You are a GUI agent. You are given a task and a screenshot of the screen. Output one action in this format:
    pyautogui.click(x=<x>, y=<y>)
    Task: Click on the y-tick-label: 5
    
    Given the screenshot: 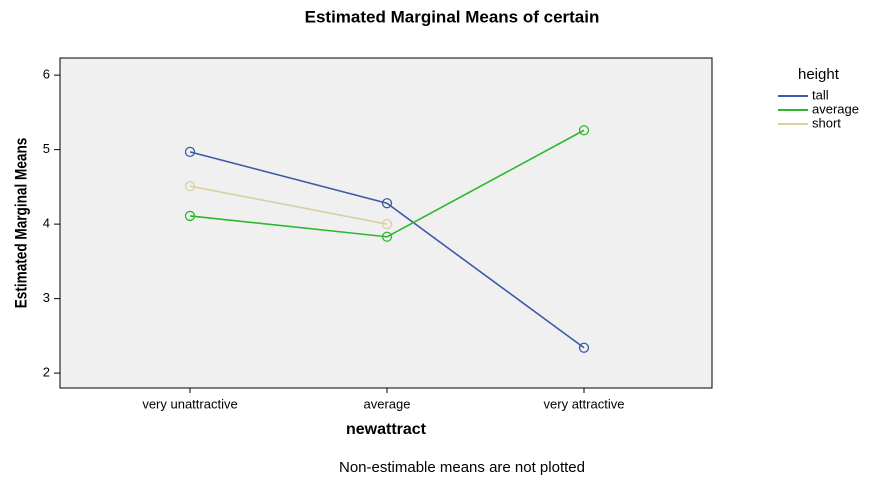 What is the action you would take?
    pyautogui.click(x=46, y=148)
    